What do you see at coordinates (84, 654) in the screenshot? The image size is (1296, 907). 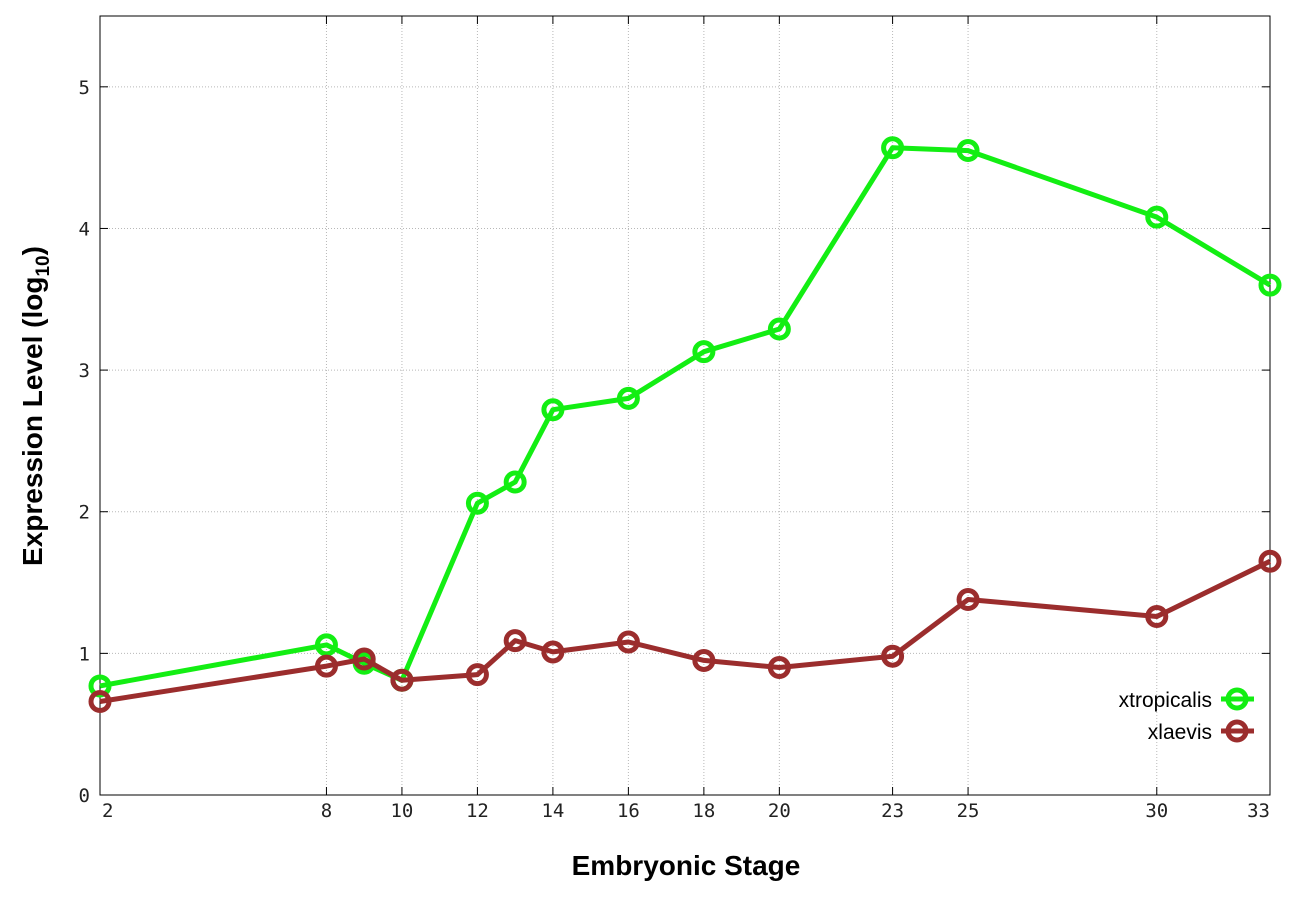 I see `y-tick-label: 1` at bounding box center [84, 654].